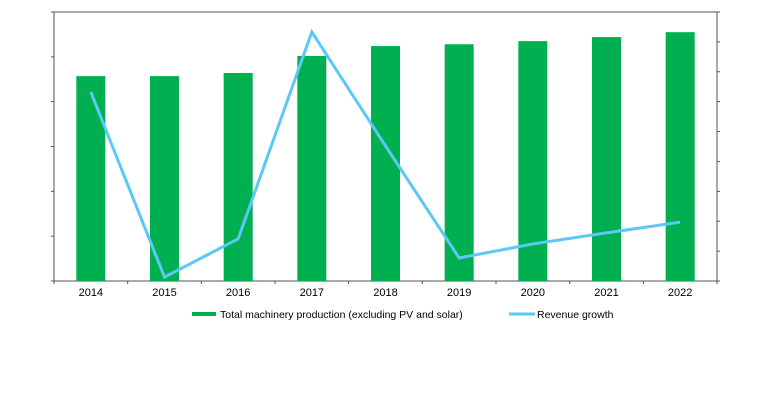 The image size is (770, 400). What do you see at coordinates (459, 293) in the screenshot?
I see `x-tick-label: 2019` at bounding box center [459, 293].